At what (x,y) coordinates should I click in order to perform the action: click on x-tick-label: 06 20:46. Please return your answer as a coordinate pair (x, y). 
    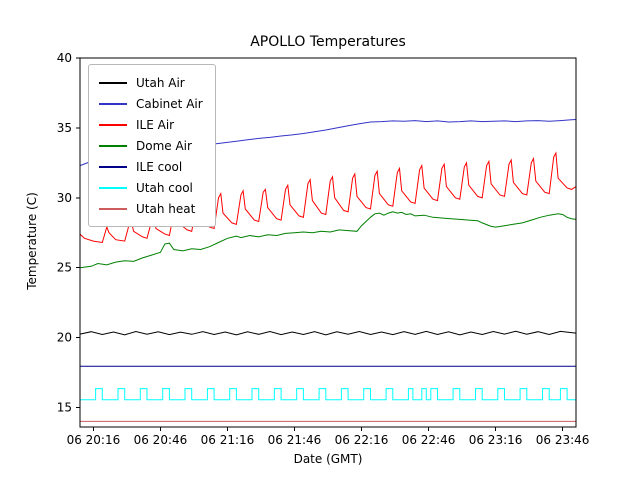
    Looking at the image, I should click on (161, 440).